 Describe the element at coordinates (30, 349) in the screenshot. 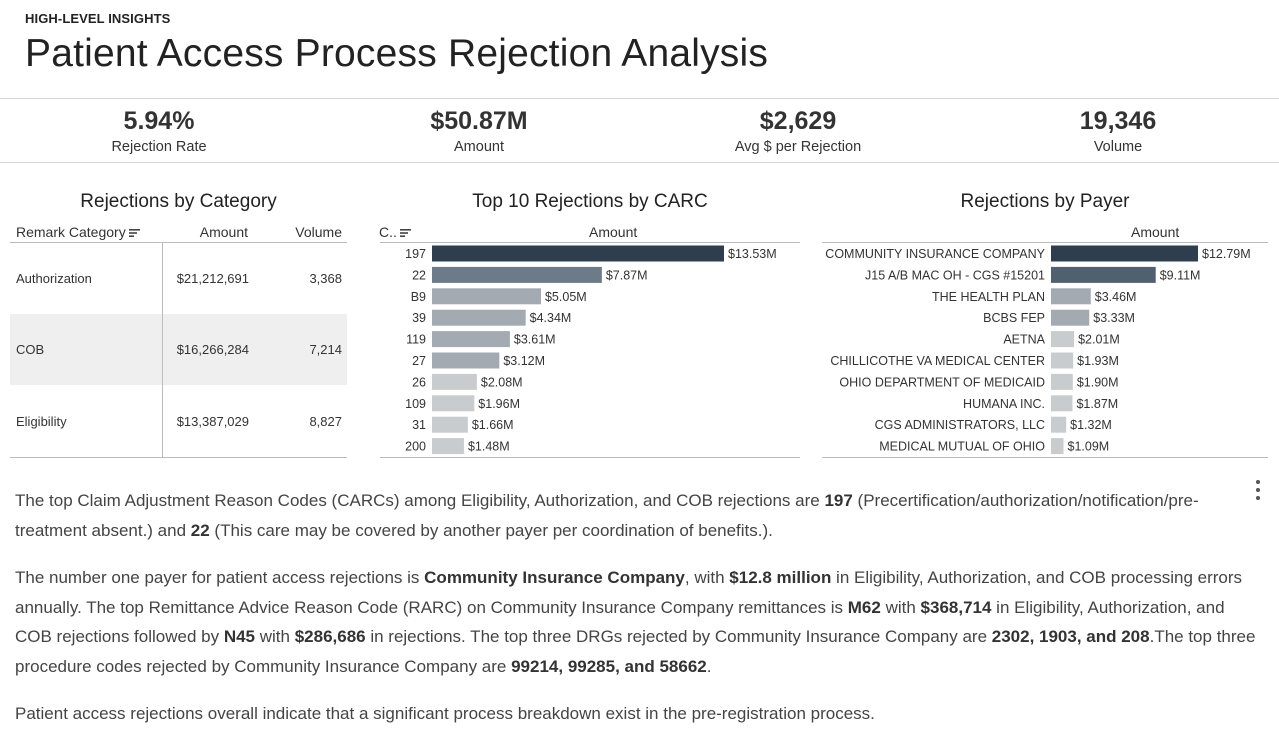

I see `row-category: COB` at that location.